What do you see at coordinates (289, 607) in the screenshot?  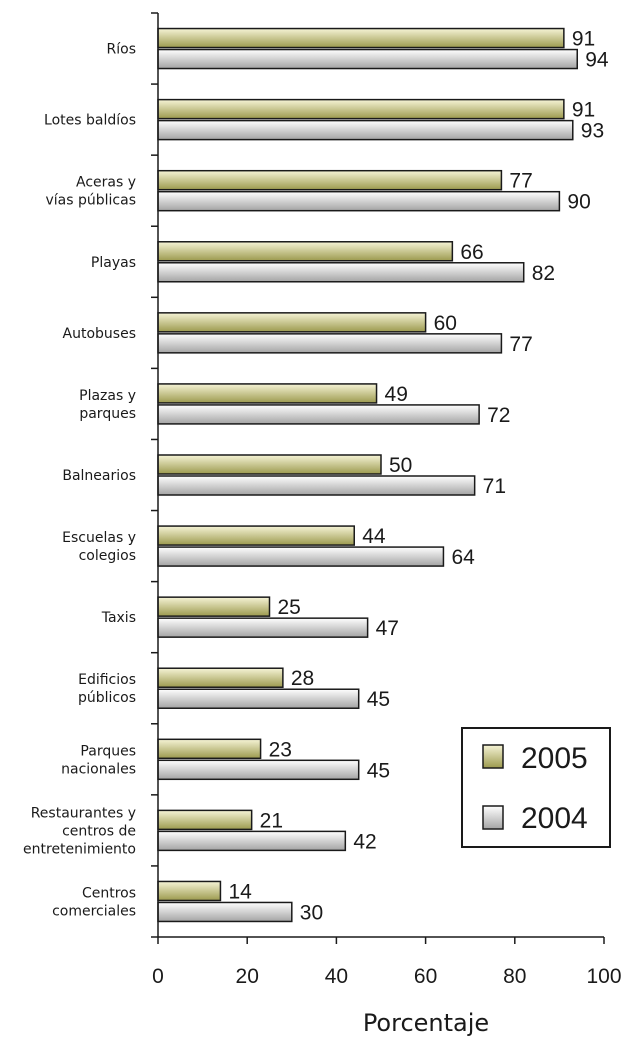 I see `value-label-2005-8: 25` at bounding box center [289, 607].